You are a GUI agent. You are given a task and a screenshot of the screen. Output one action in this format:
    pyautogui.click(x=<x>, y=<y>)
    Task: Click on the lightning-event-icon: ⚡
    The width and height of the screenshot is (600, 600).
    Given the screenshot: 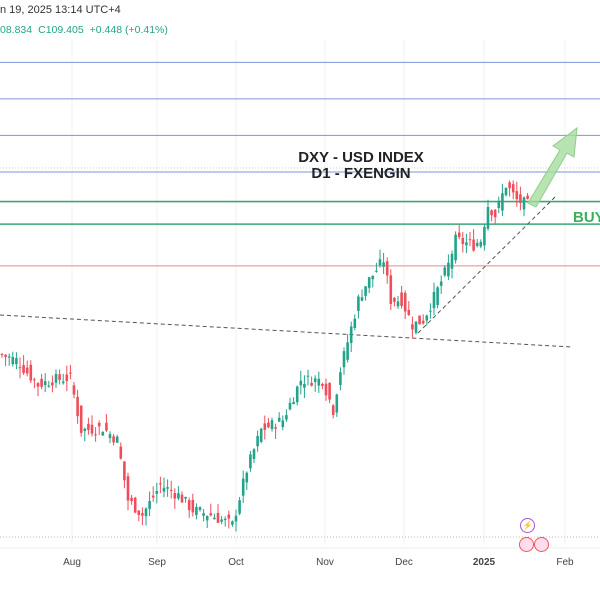 What is the action you would take?
    pyautogui.click(x=527, y=525)
    